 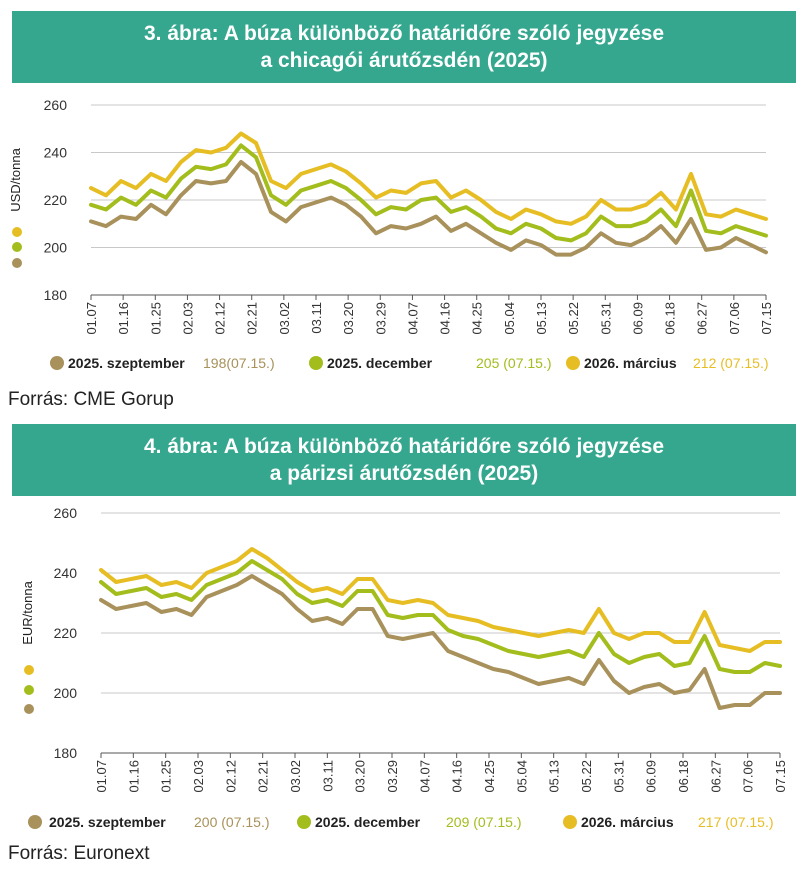 What do you see at coordinates (360, 776) in the screenshot?
I see `chart2-x-tick-label: 03.20` at bounding box center [360, 776].